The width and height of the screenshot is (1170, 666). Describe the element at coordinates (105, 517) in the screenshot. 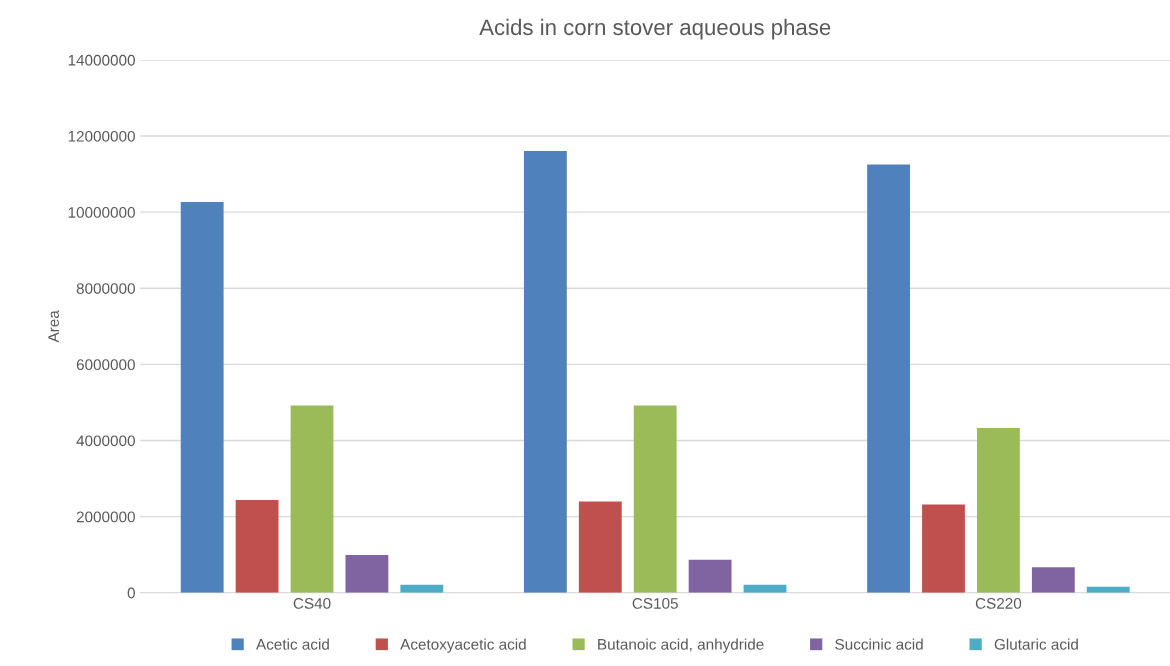

I see `y-tick-label: 2000000` at that location.